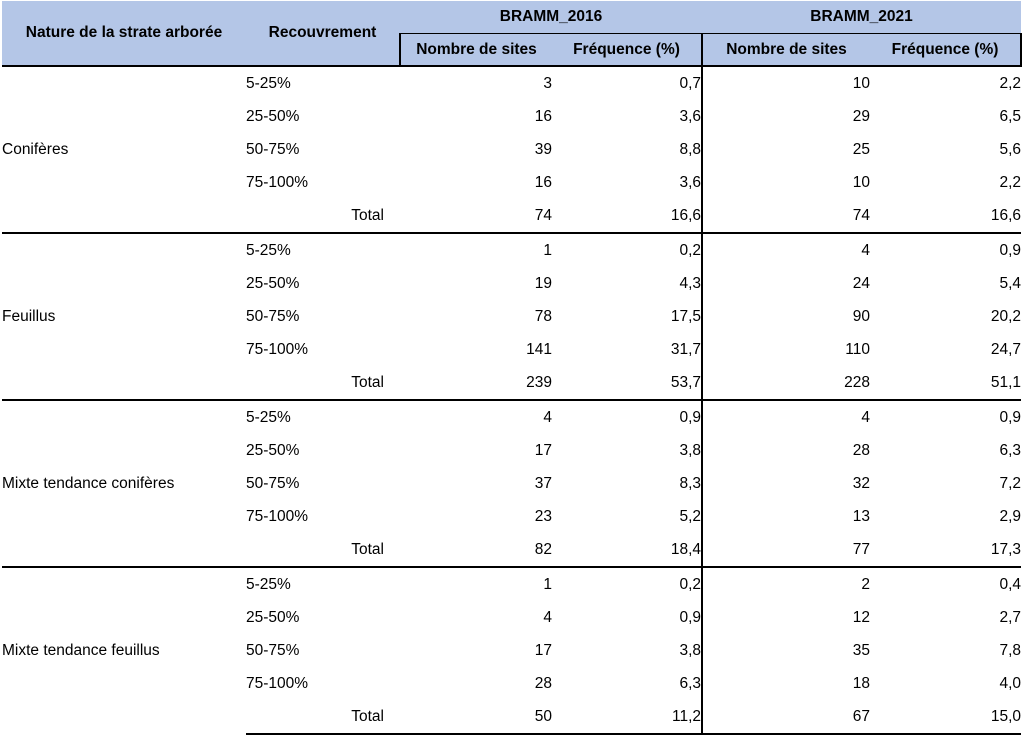 The image size is (1024, 735). Describe the element at coordinates (786, 583) in the screenshot. I see `sites-2021-cell: 2` at that location.